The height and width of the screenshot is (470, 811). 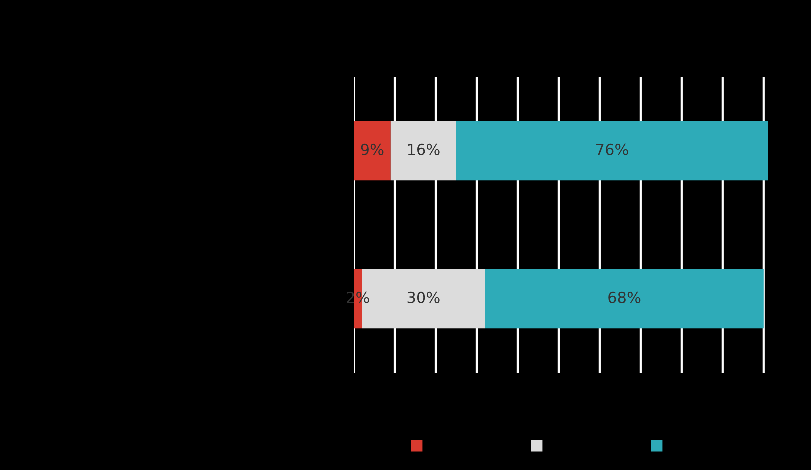 I want to click on data-label: 76%, so click(x=612, y=150).